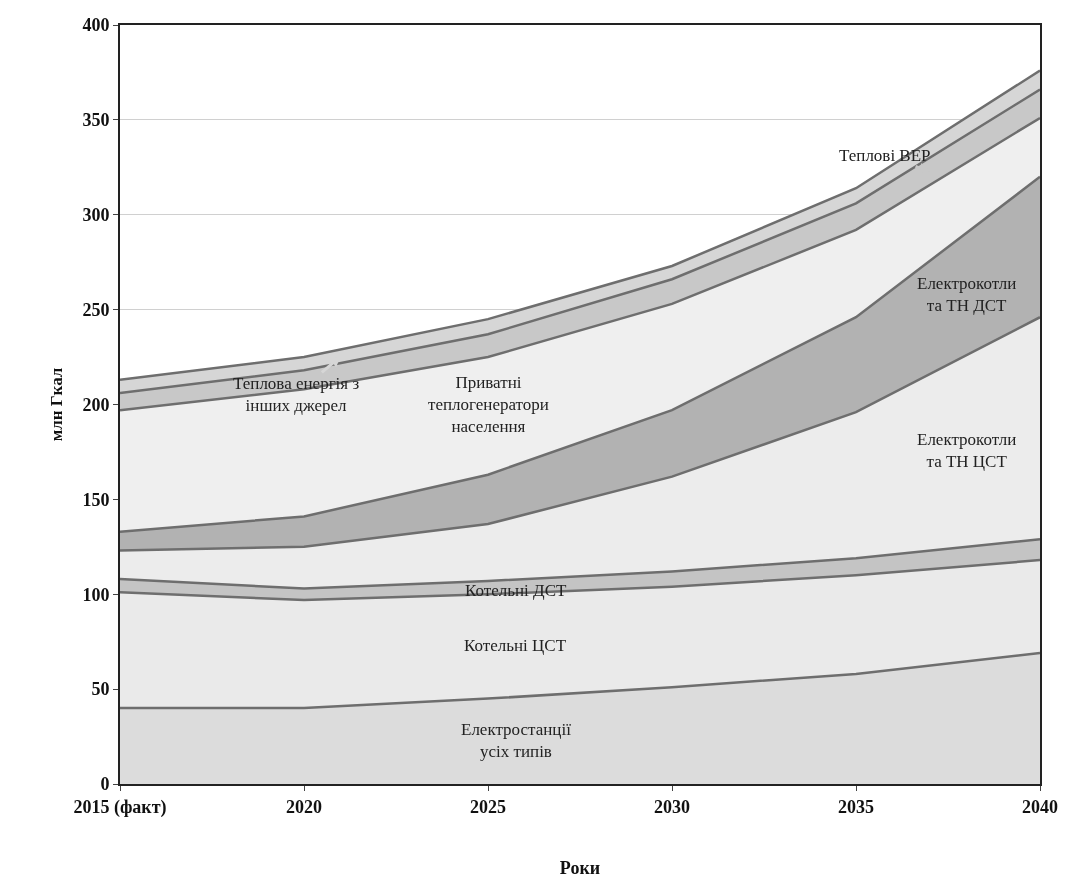 The image size is (1070, 887). Describe the element at coordinates (488, 405) in the screenshot. I see `series-label: Приватні теплогенератори населення` at that location.